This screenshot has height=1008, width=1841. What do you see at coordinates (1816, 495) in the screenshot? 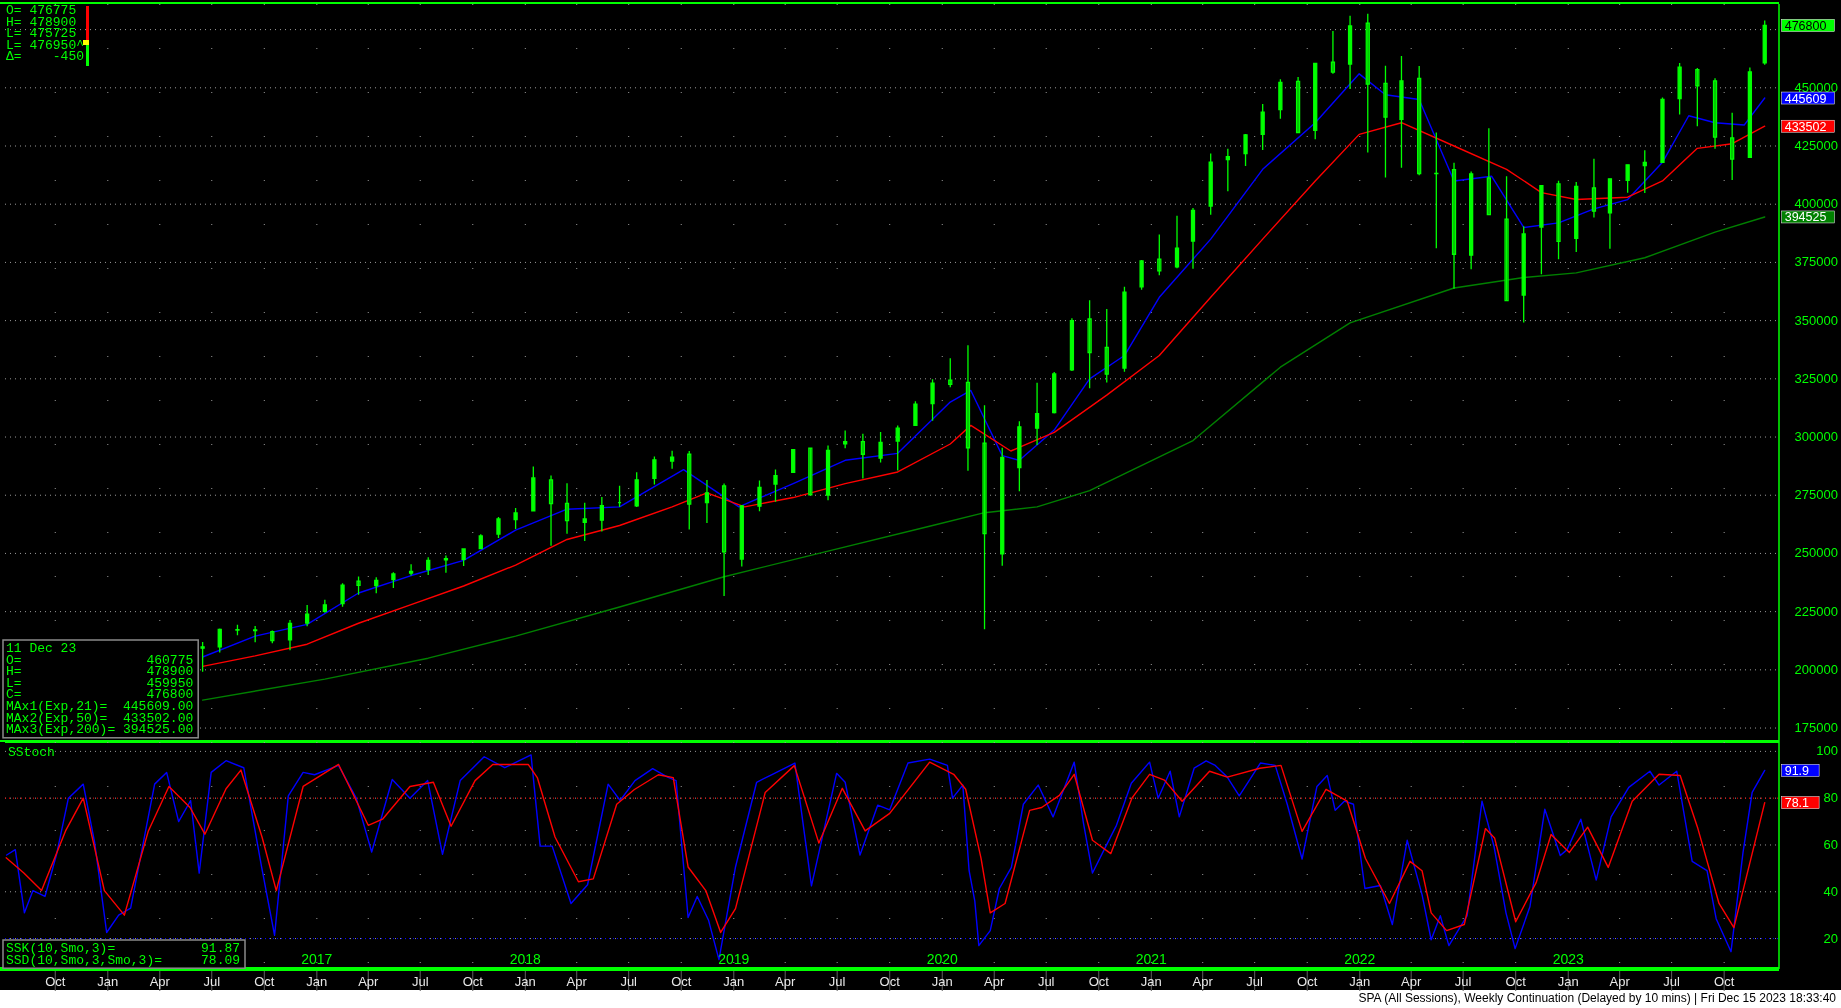
I see `y-tick-label: 275000` at bounding box center [1816, 495].